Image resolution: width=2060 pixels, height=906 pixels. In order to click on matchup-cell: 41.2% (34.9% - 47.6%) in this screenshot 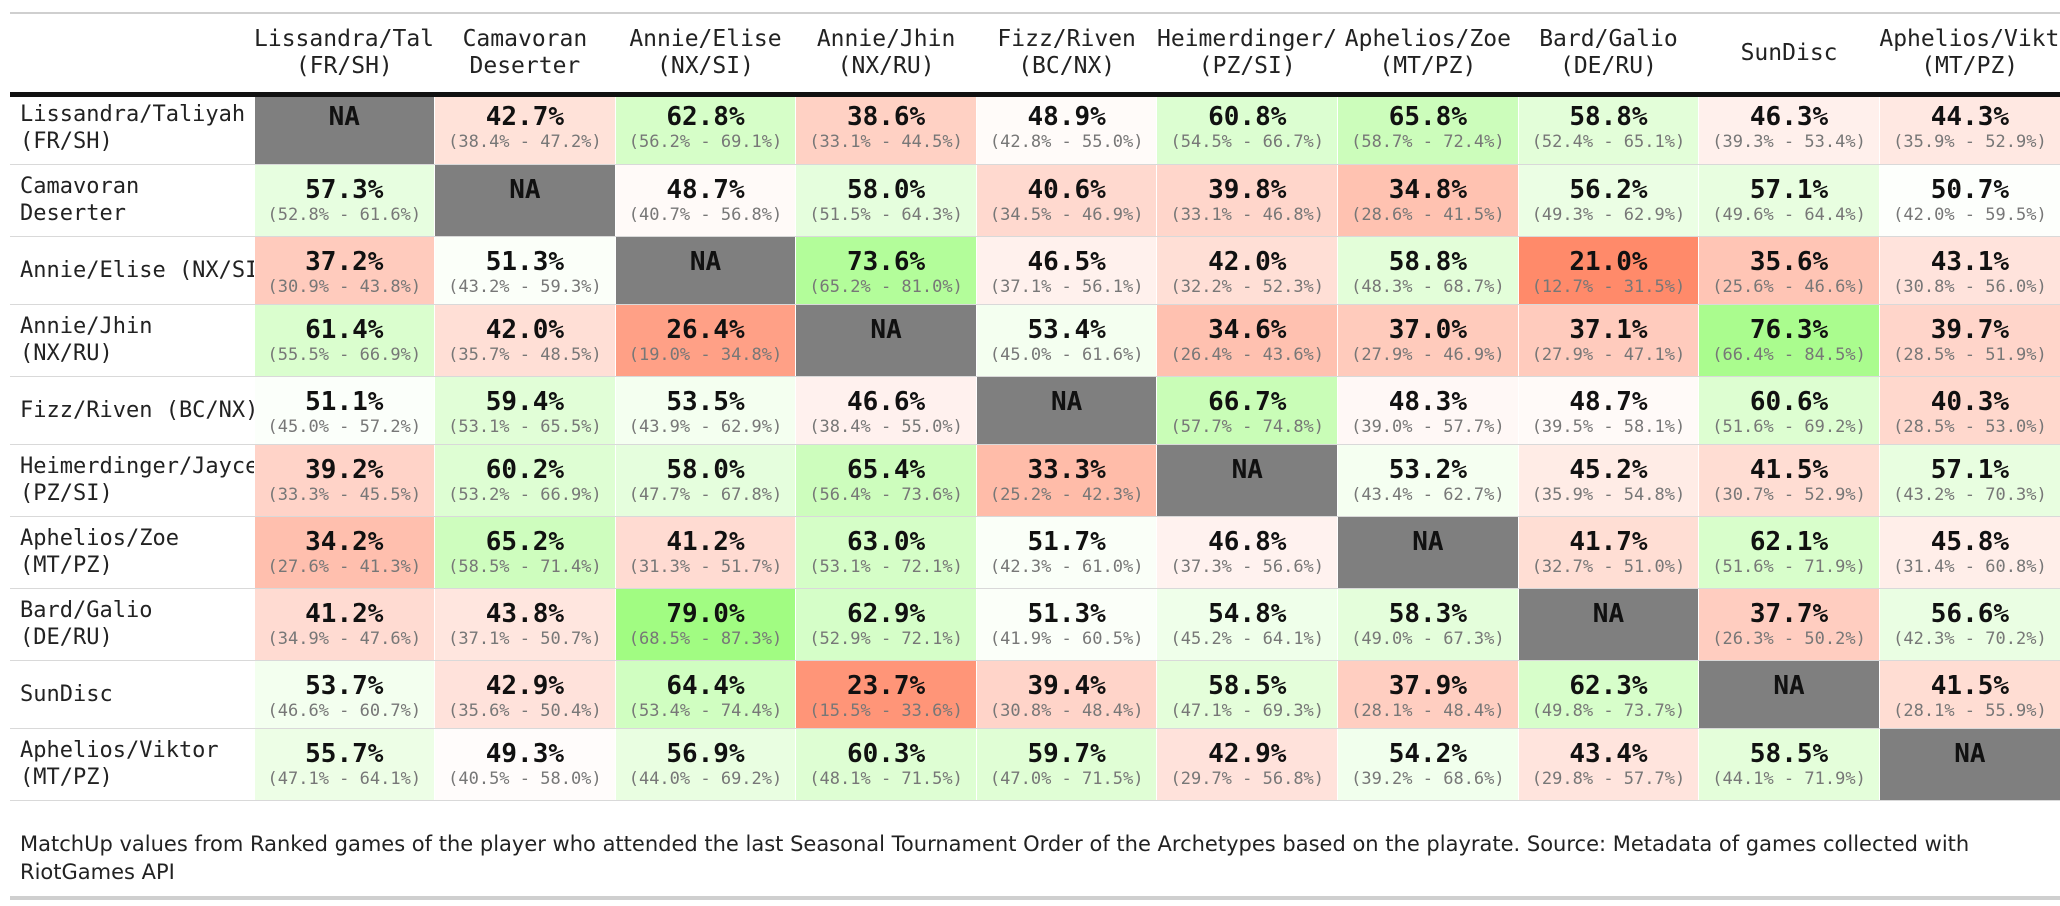, I will do `click(344, 624)`.